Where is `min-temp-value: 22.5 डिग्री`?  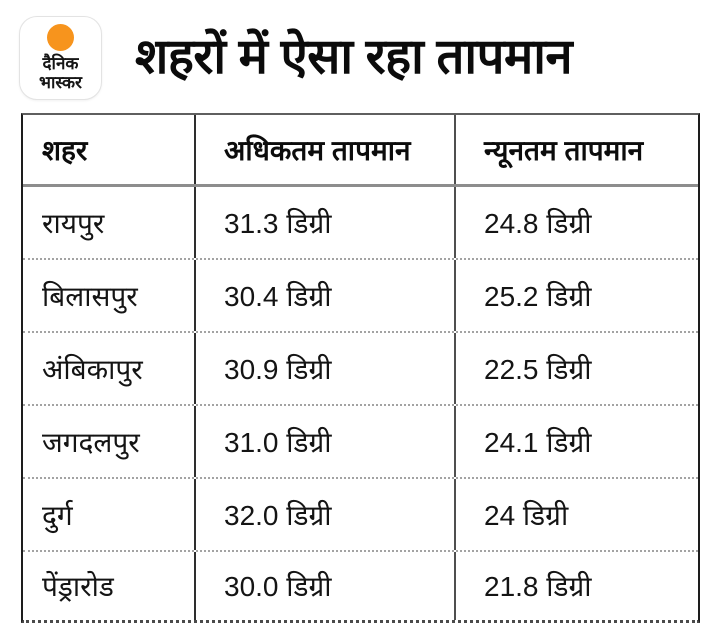
min-temp-value: 22.5 डिग्री is located at coordinates (538, 369).